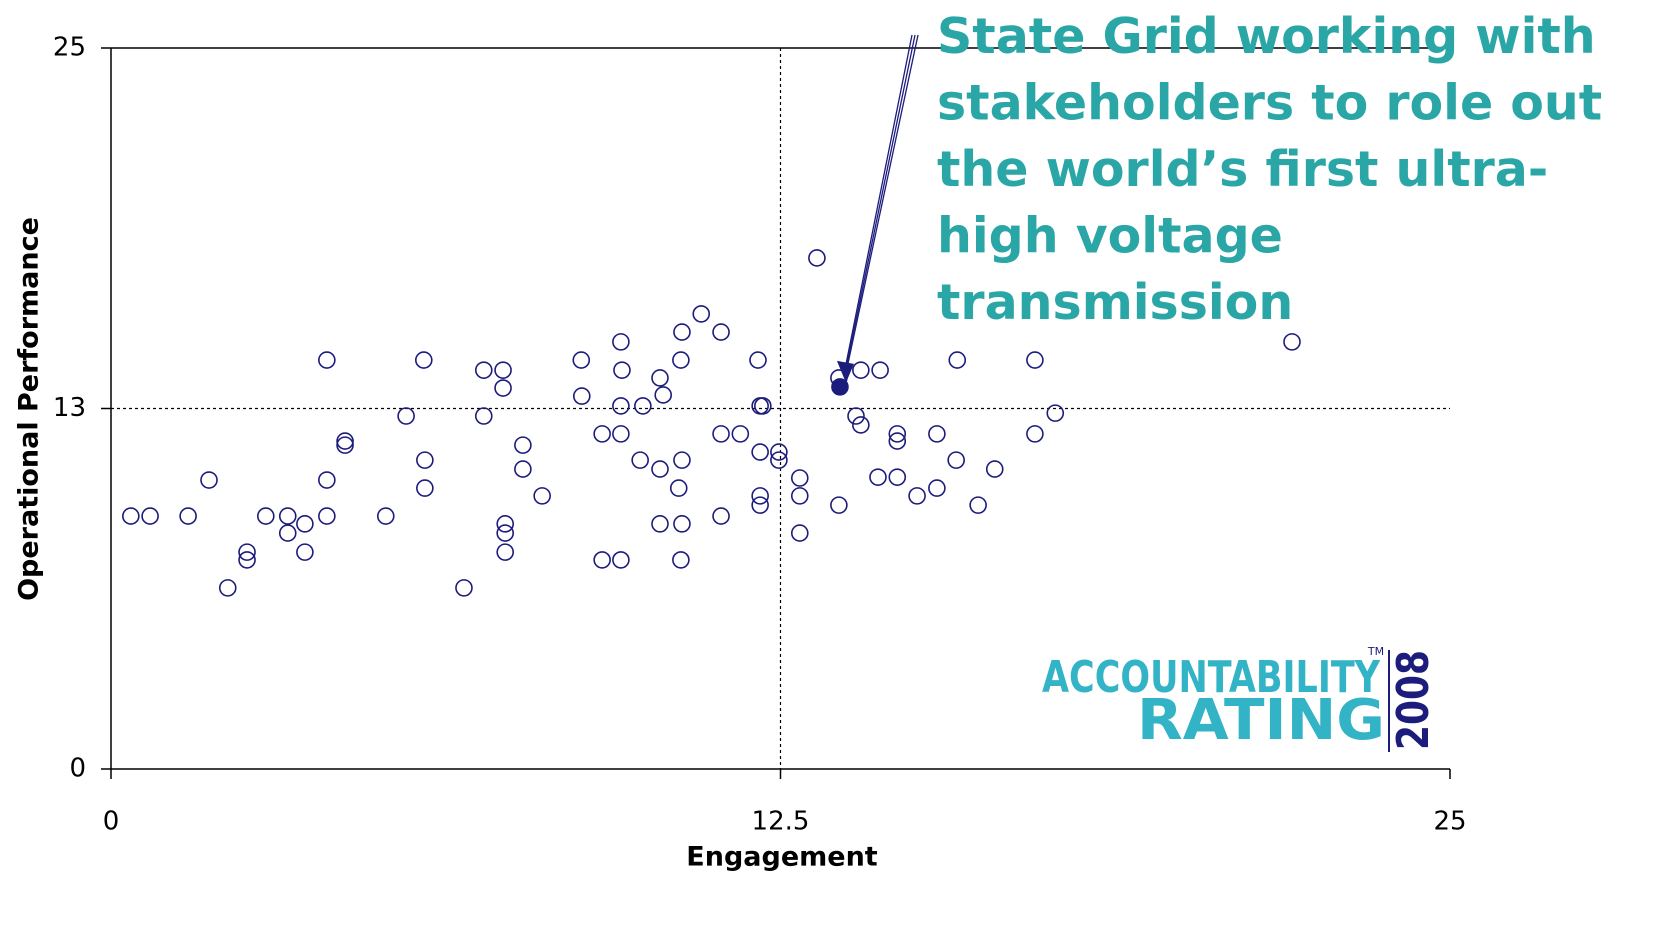 The width and height of the screenshot is (1663, 929). I want to click on x-axis-title: Engagement, so click(782, 857).